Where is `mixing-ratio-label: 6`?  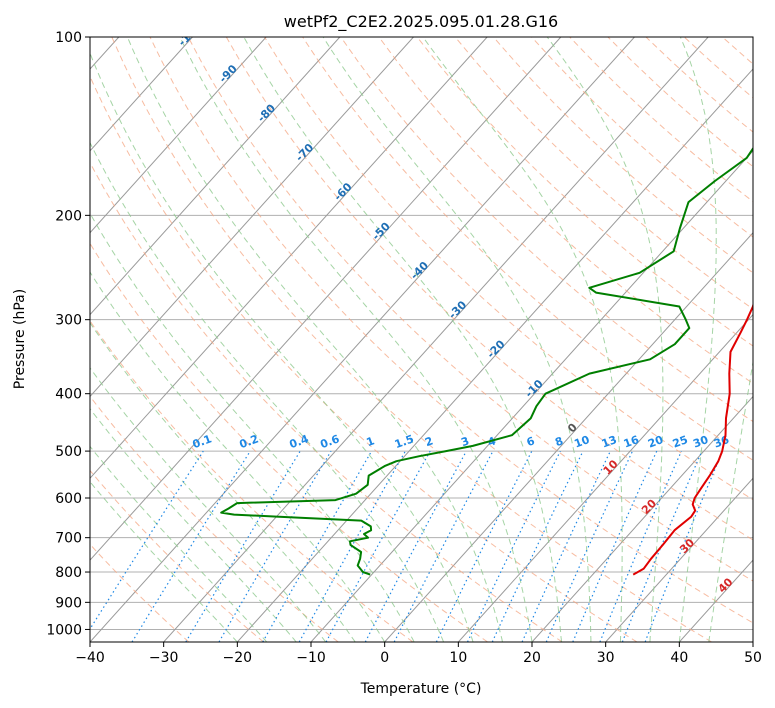
mixing-ratio-label: 6 is located at coordinates (531, 441).